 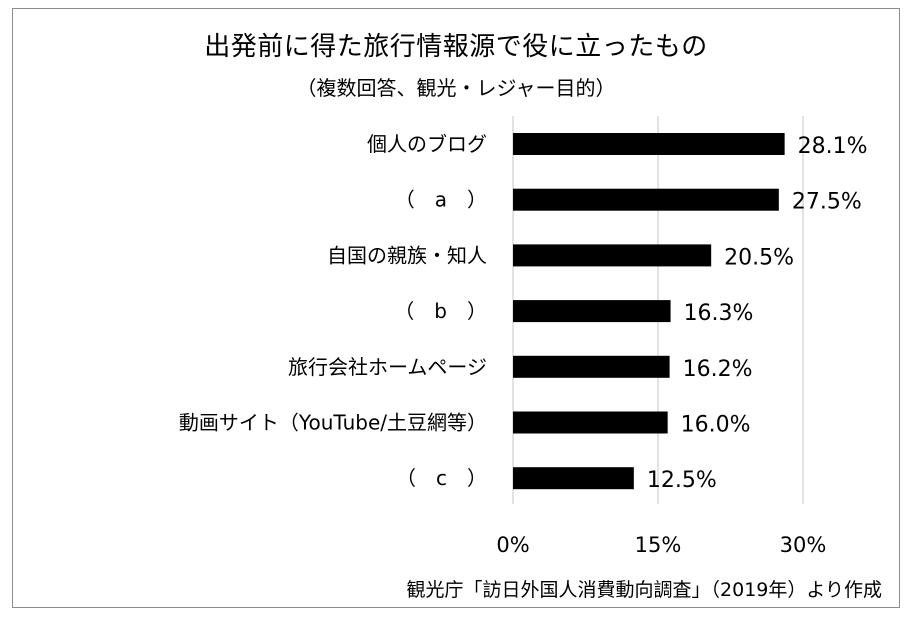 I want to click on x-tick-labels: 0% 15% 30%, so click(x=661, y=545).